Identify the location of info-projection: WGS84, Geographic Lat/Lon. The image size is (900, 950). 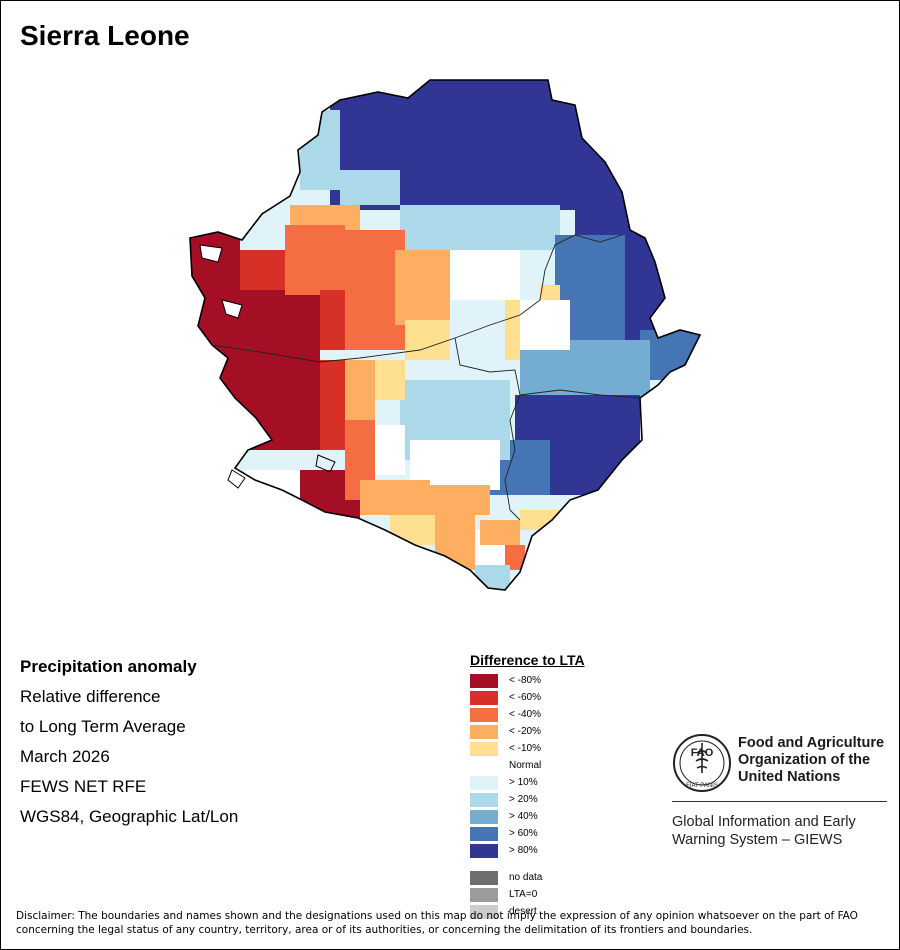
(129, 816).